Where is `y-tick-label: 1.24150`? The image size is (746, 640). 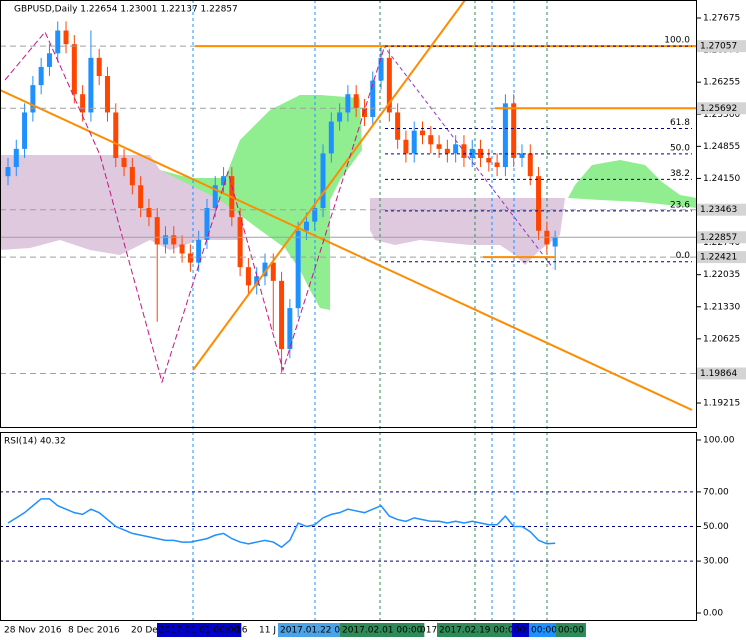 y-tick-label: 1.24150 is located at coordinates (721, 179).